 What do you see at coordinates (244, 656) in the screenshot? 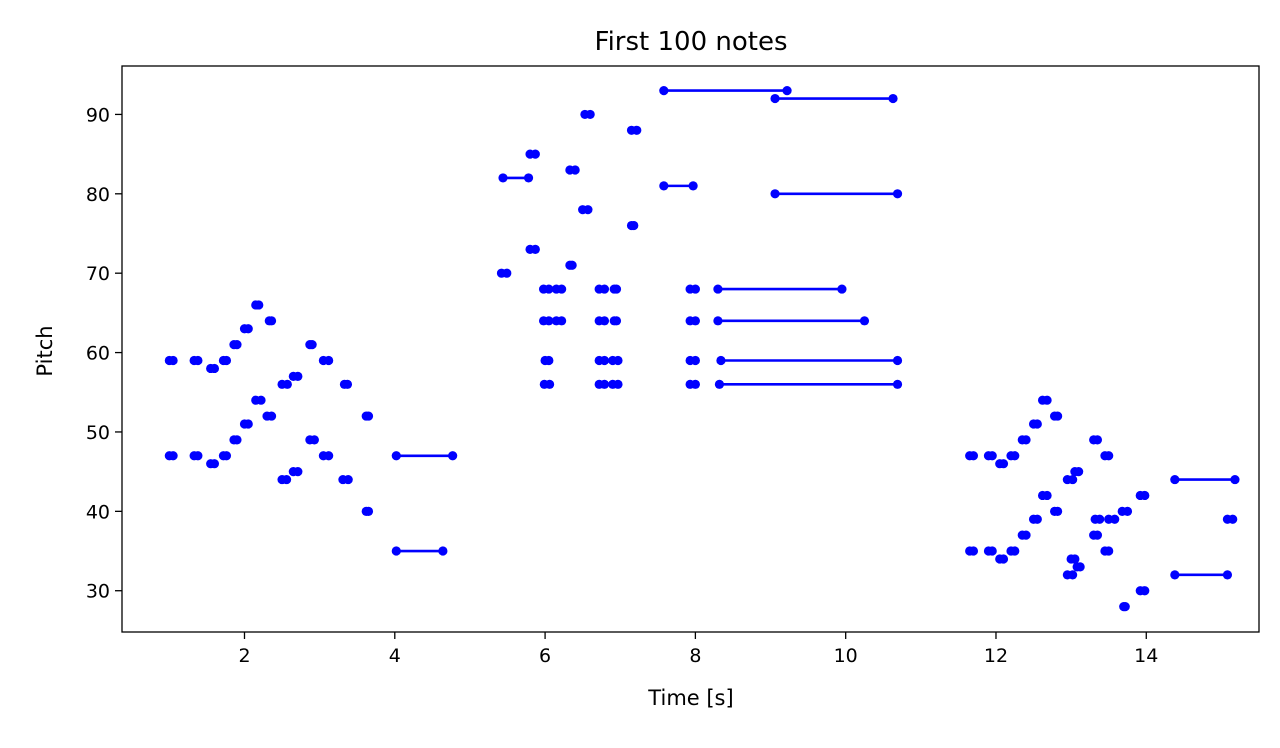
I see `x-tick-label: 2` at bounding box center [244, 656].